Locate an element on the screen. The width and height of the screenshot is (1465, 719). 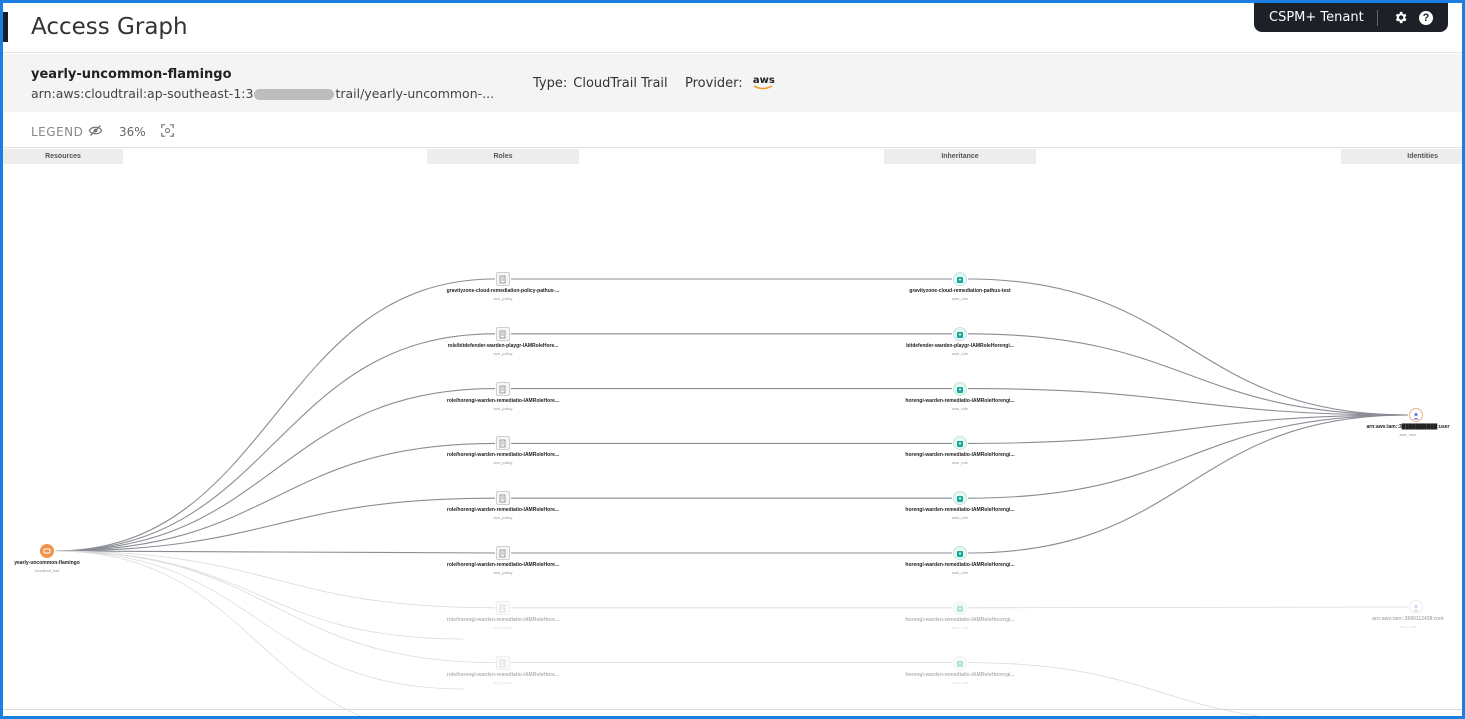
node-type: aws_user is located at coordinates (1408, 434).